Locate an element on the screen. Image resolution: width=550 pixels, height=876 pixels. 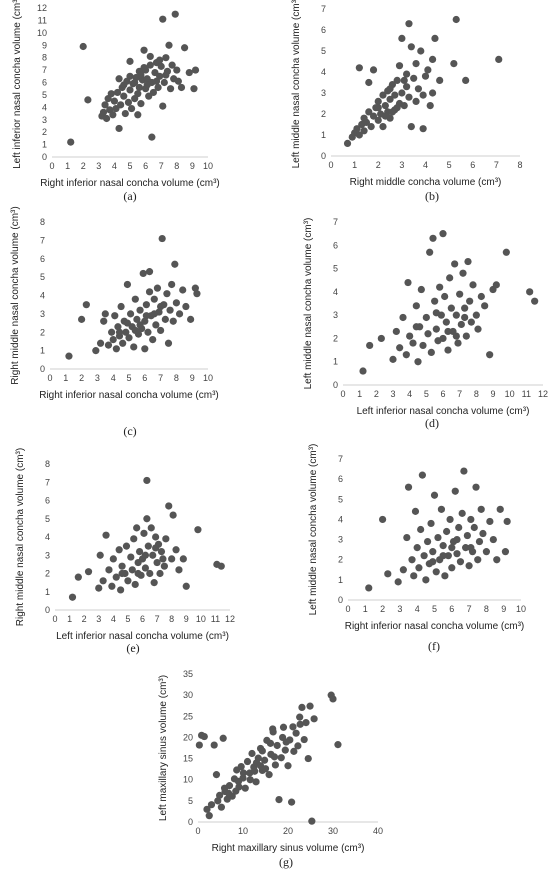
y-tick-label: 6 is located at coordinates (340, 479).